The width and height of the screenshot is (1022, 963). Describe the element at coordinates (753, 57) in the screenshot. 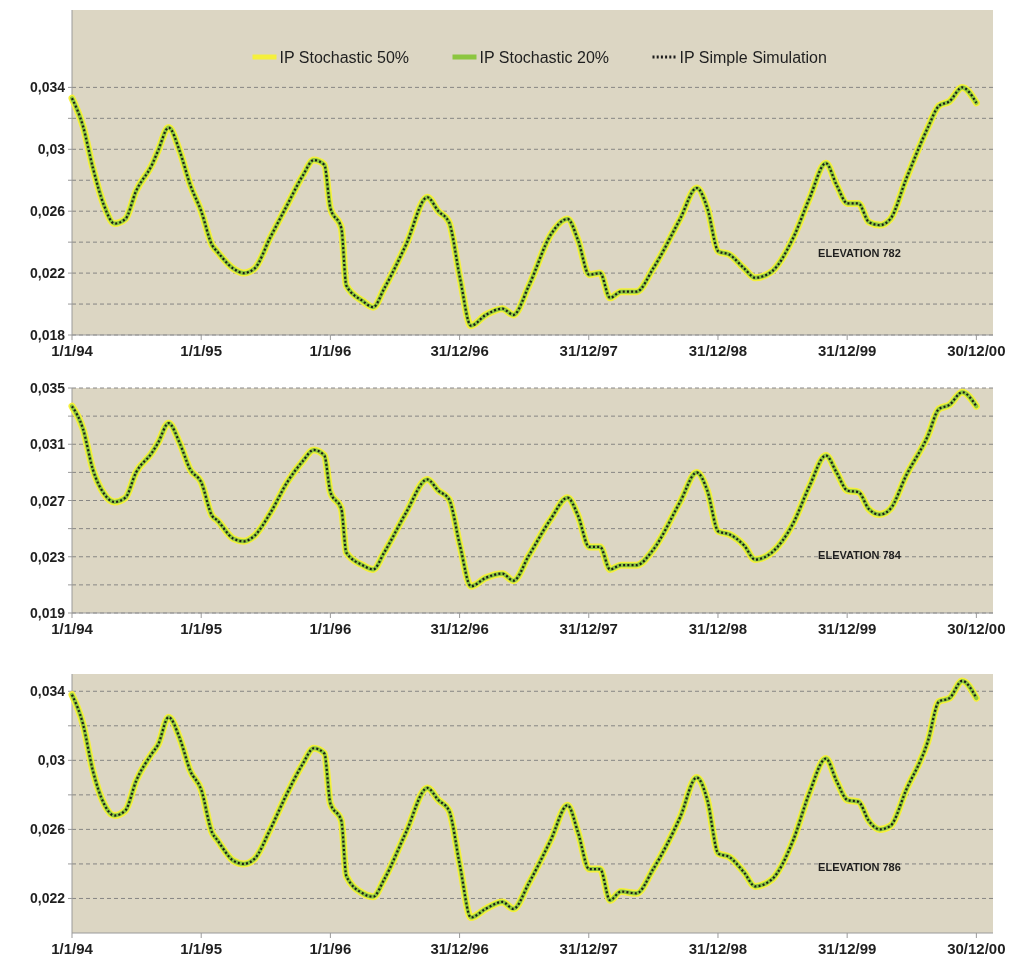

I see `legend-label: IP Simple Simulation` at that location.